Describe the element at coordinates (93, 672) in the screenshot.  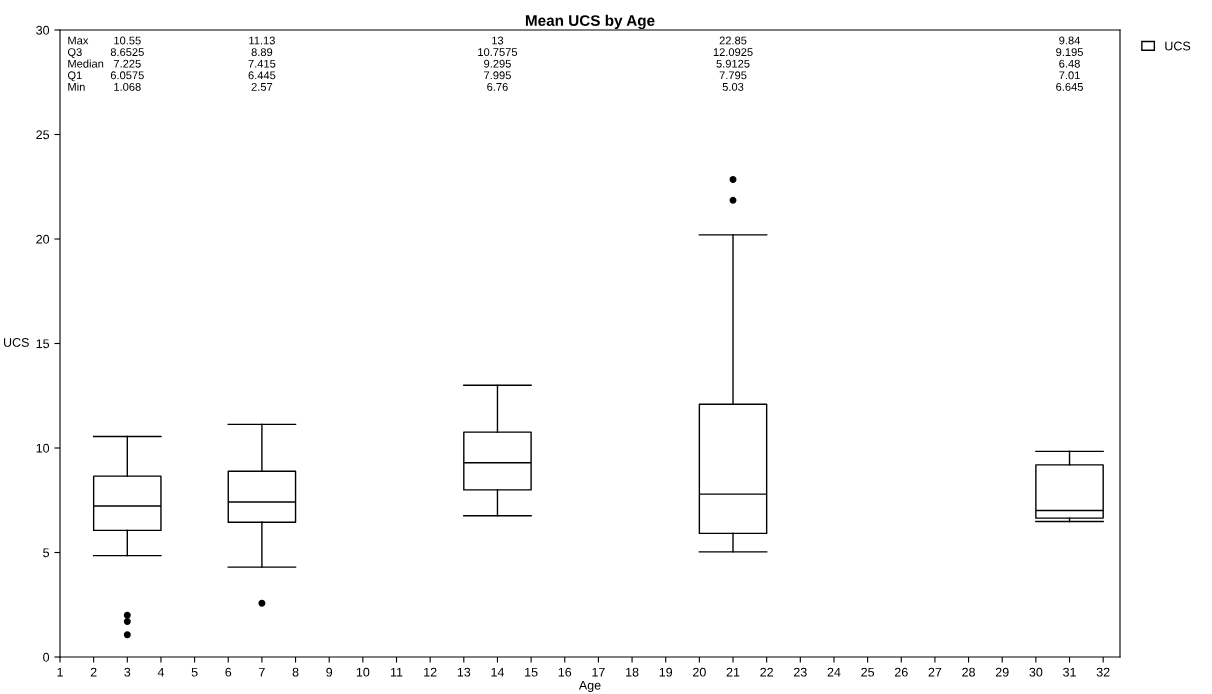
I see `x-tick-label: 2` at that location.